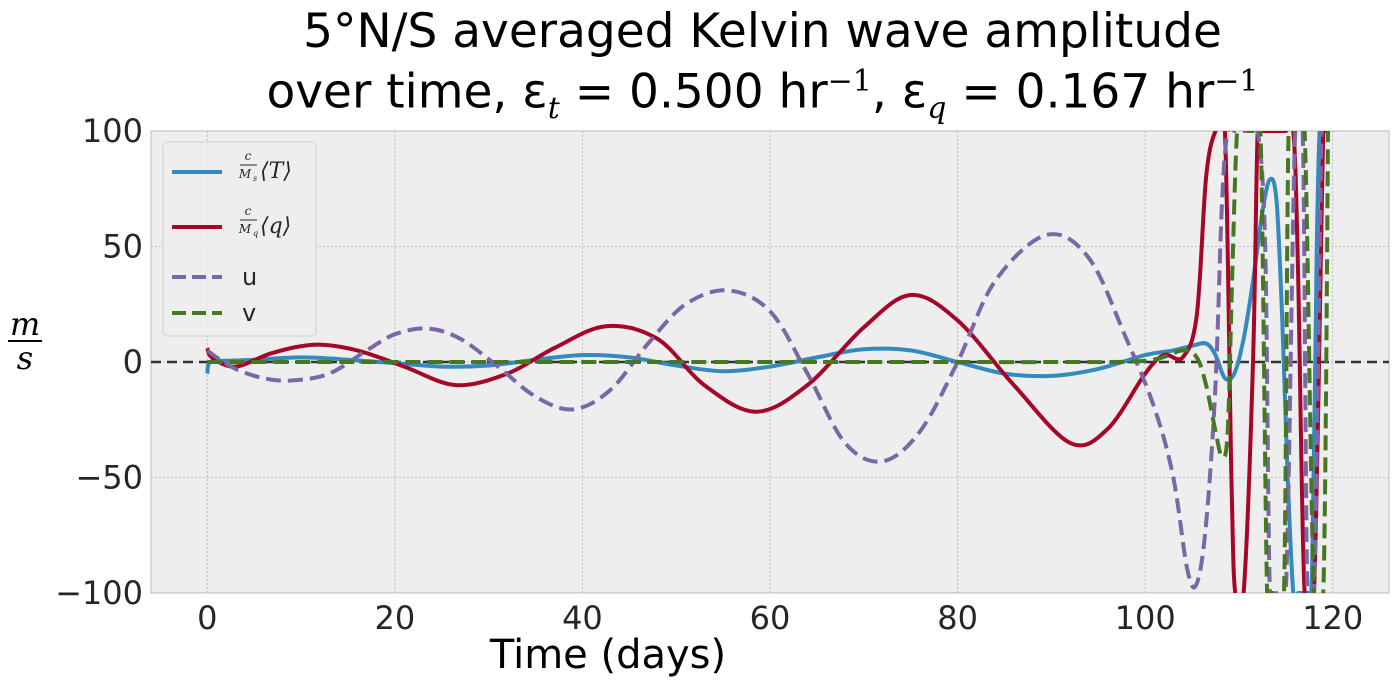 This screenshot has height=686, width=1399. I want to click on legend-label-v: v, so click(249, 313).